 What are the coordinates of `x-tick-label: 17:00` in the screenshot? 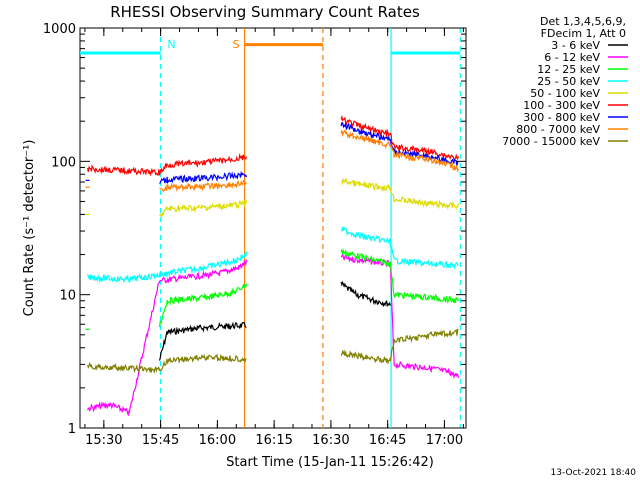 It's located at (444, 440).